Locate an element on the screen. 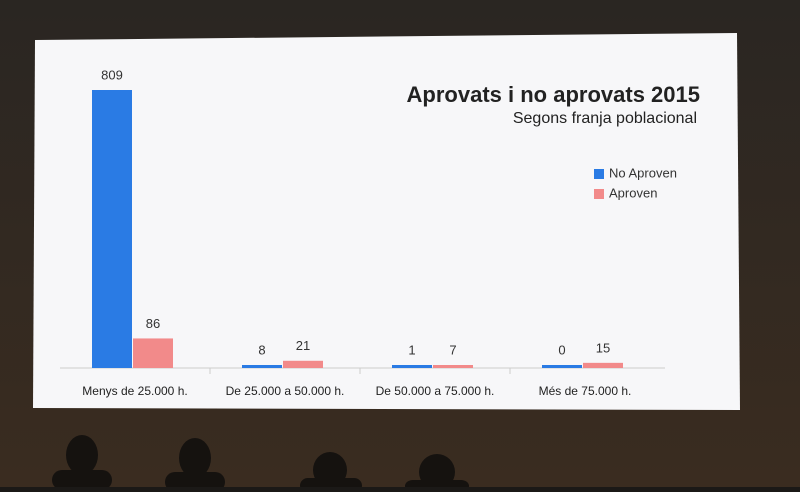 The height and width of the screenshot is (492, 800). data-label: 0 is located at coordinates (561, 349).